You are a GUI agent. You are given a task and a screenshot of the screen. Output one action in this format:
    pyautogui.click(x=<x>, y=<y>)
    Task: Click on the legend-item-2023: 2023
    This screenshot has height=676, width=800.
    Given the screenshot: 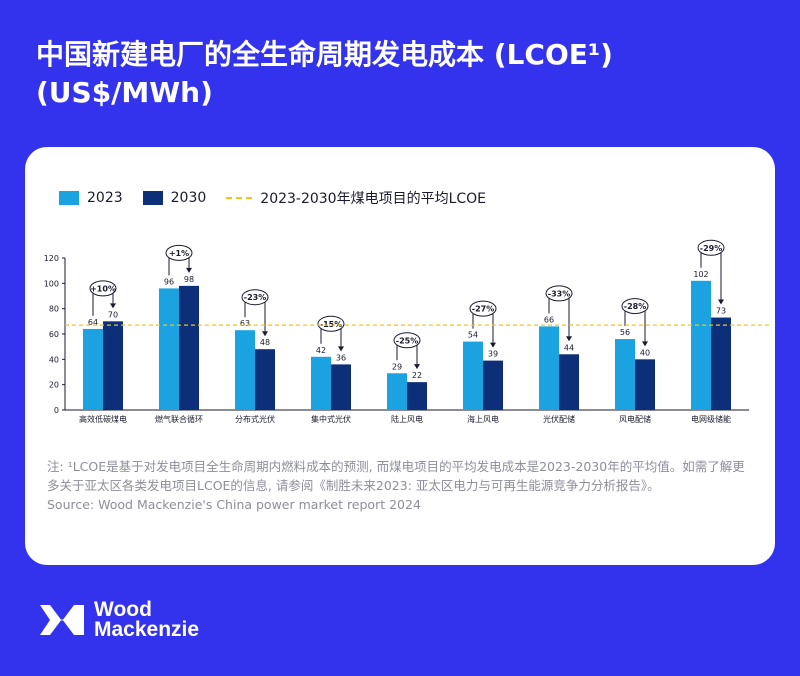 What is the action you would take?
    pyautogui.click(x=91, y=198)
    